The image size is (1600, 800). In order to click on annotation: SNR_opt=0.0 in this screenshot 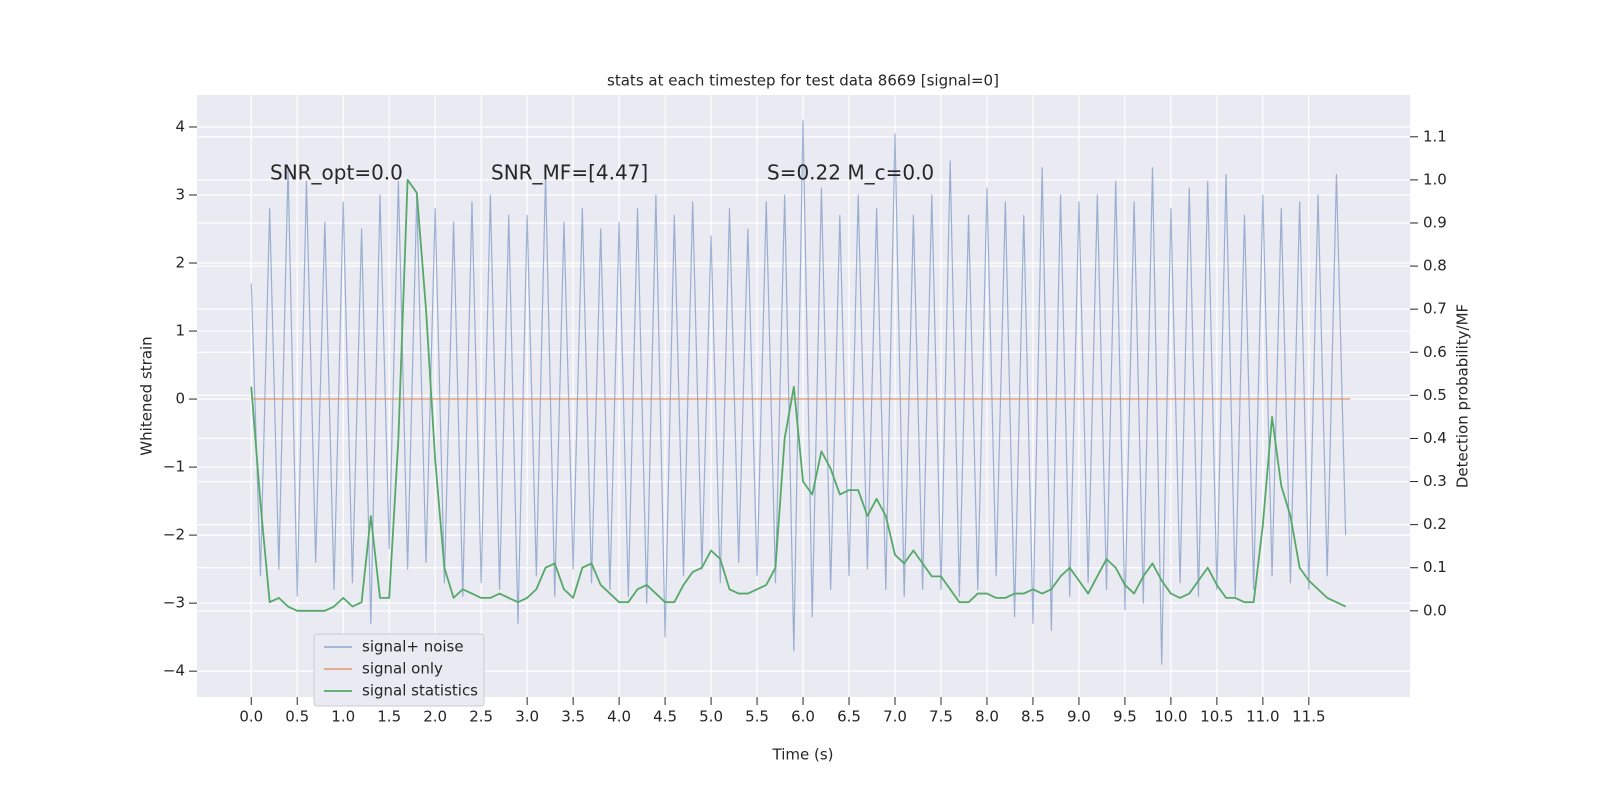, I will do `click(336, 173)`.